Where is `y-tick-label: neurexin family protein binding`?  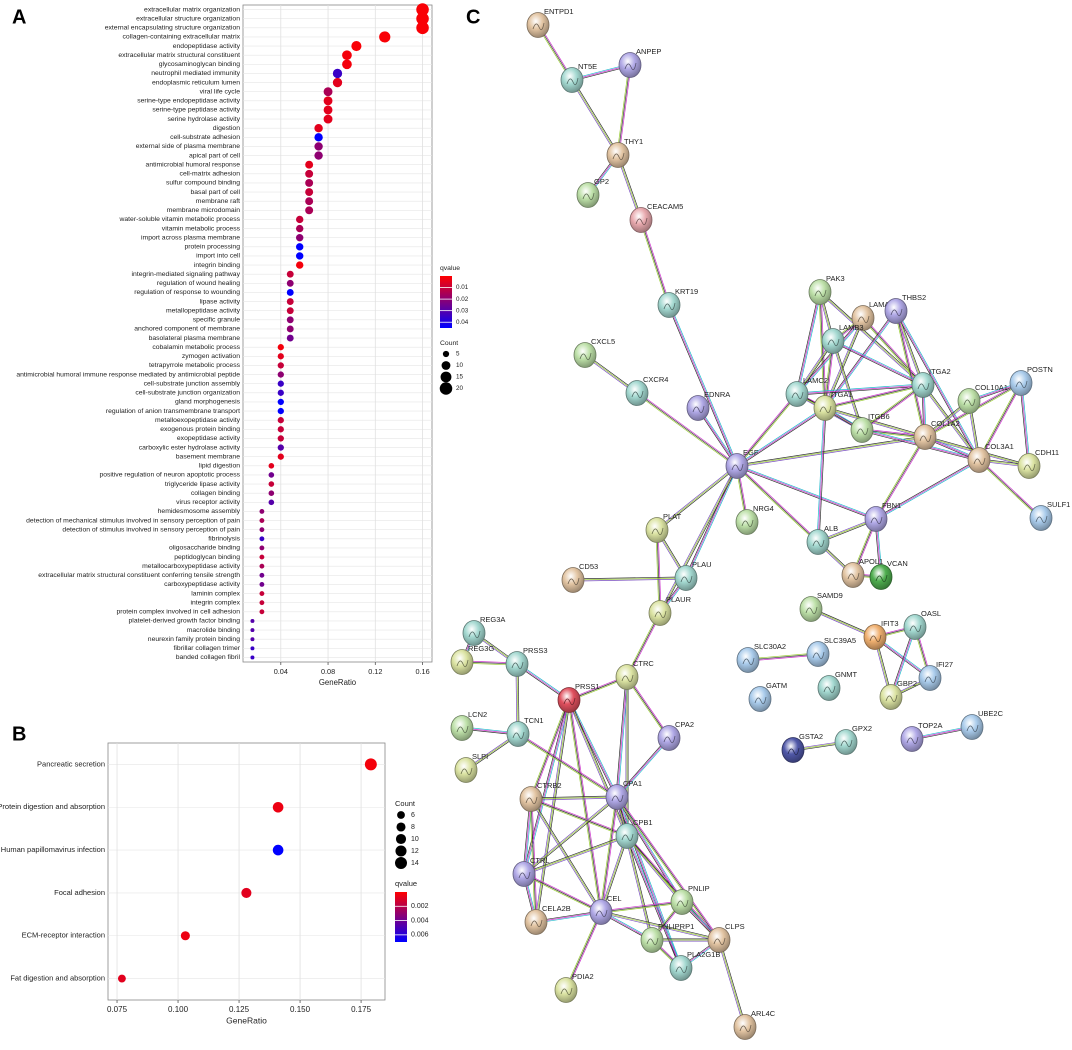
y-tick-label: neurexin family protein binding is located at coordinates (194, 639).